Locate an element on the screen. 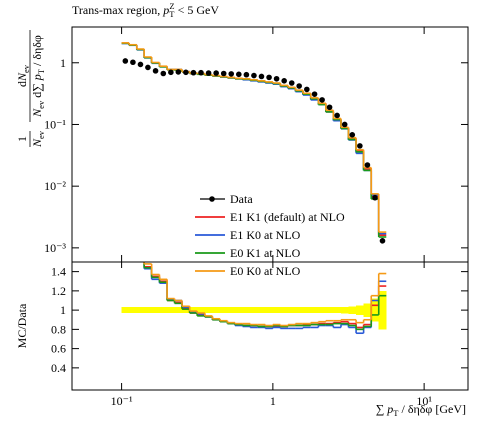 The height and width of the screenshot is (421, 482). chart-title-part: p is located at coordinates (165, 10).